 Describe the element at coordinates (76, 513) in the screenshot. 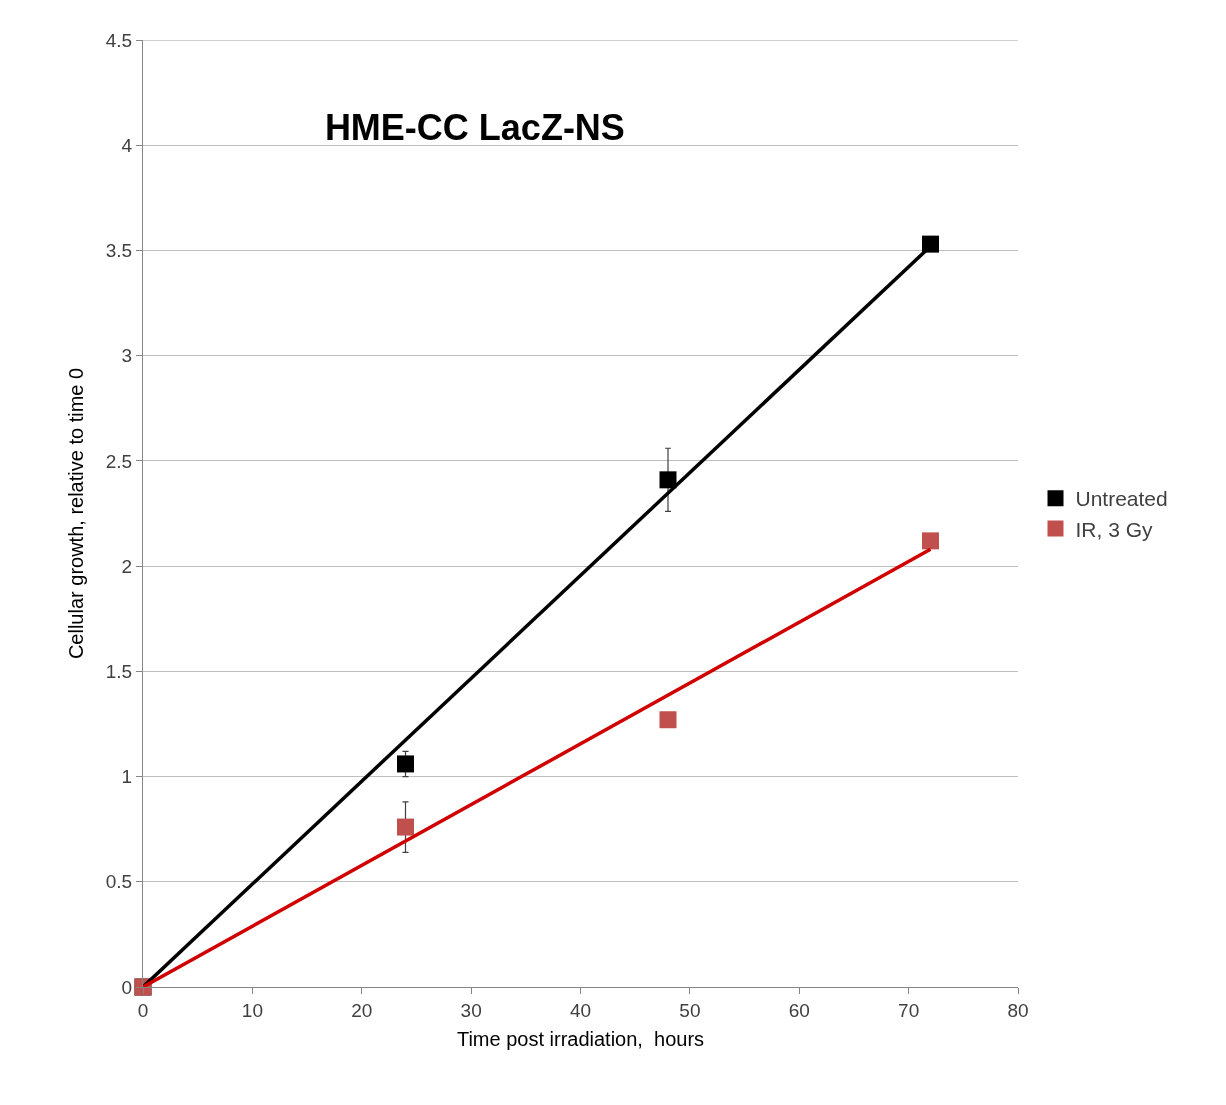

I see `y-axis-title: Cellular growth, relative to time 0` at that location.